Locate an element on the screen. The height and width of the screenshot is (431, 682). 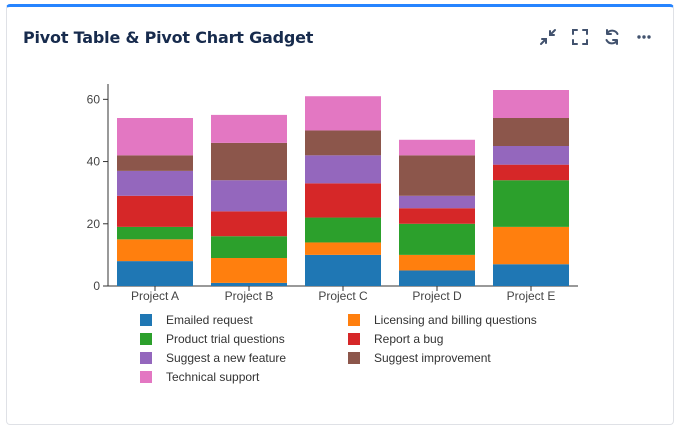
gadget-header: Pivot Table & Pivot Chart Gadget is located at coordinates (342, 37).